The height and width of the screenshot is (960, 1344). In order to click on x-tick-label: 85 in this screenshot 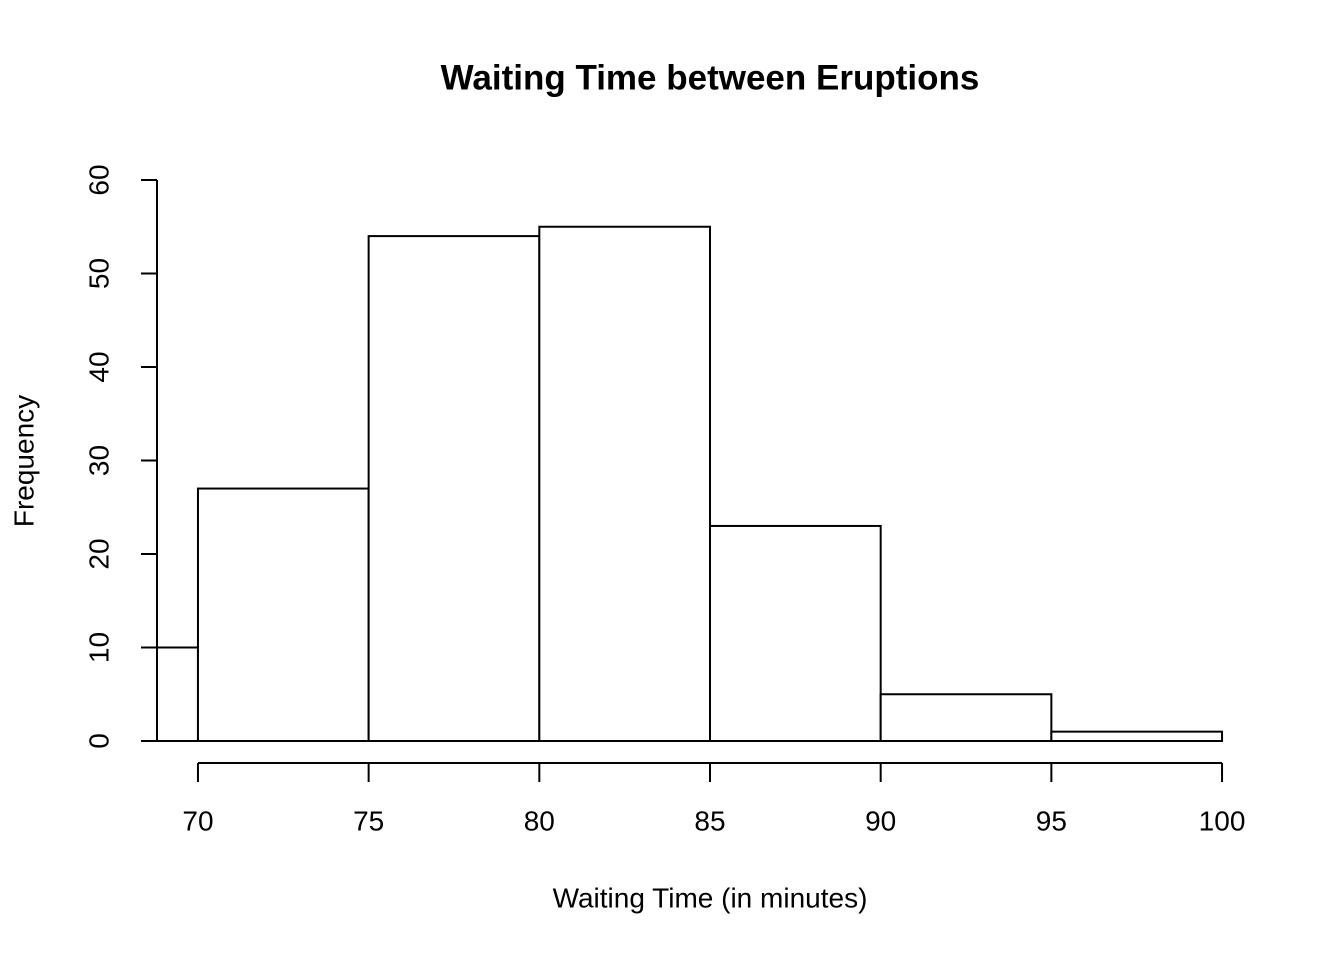, I will do `click(709, 820)`.